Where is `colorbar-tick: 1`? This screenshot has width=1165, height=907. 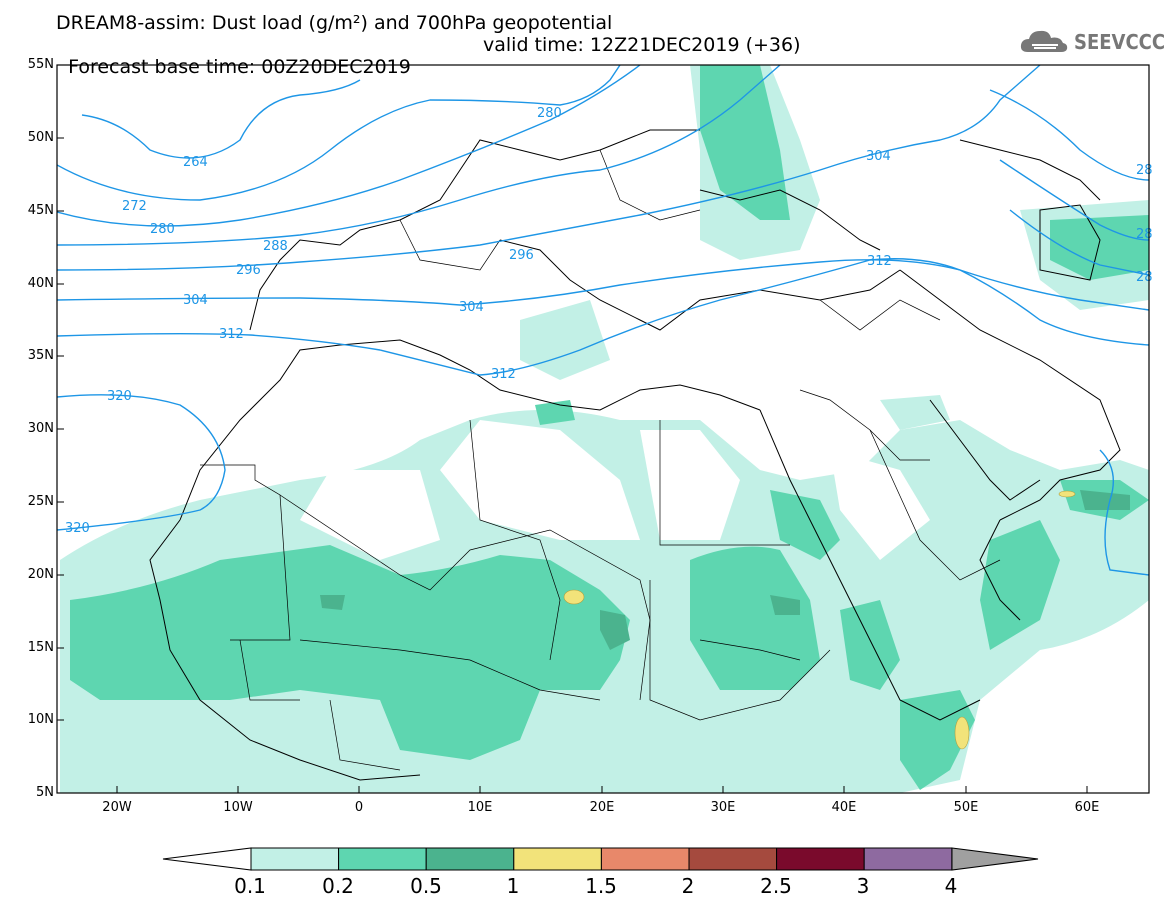 colorbar-tick: 1 is located at coordinates (513, 886).